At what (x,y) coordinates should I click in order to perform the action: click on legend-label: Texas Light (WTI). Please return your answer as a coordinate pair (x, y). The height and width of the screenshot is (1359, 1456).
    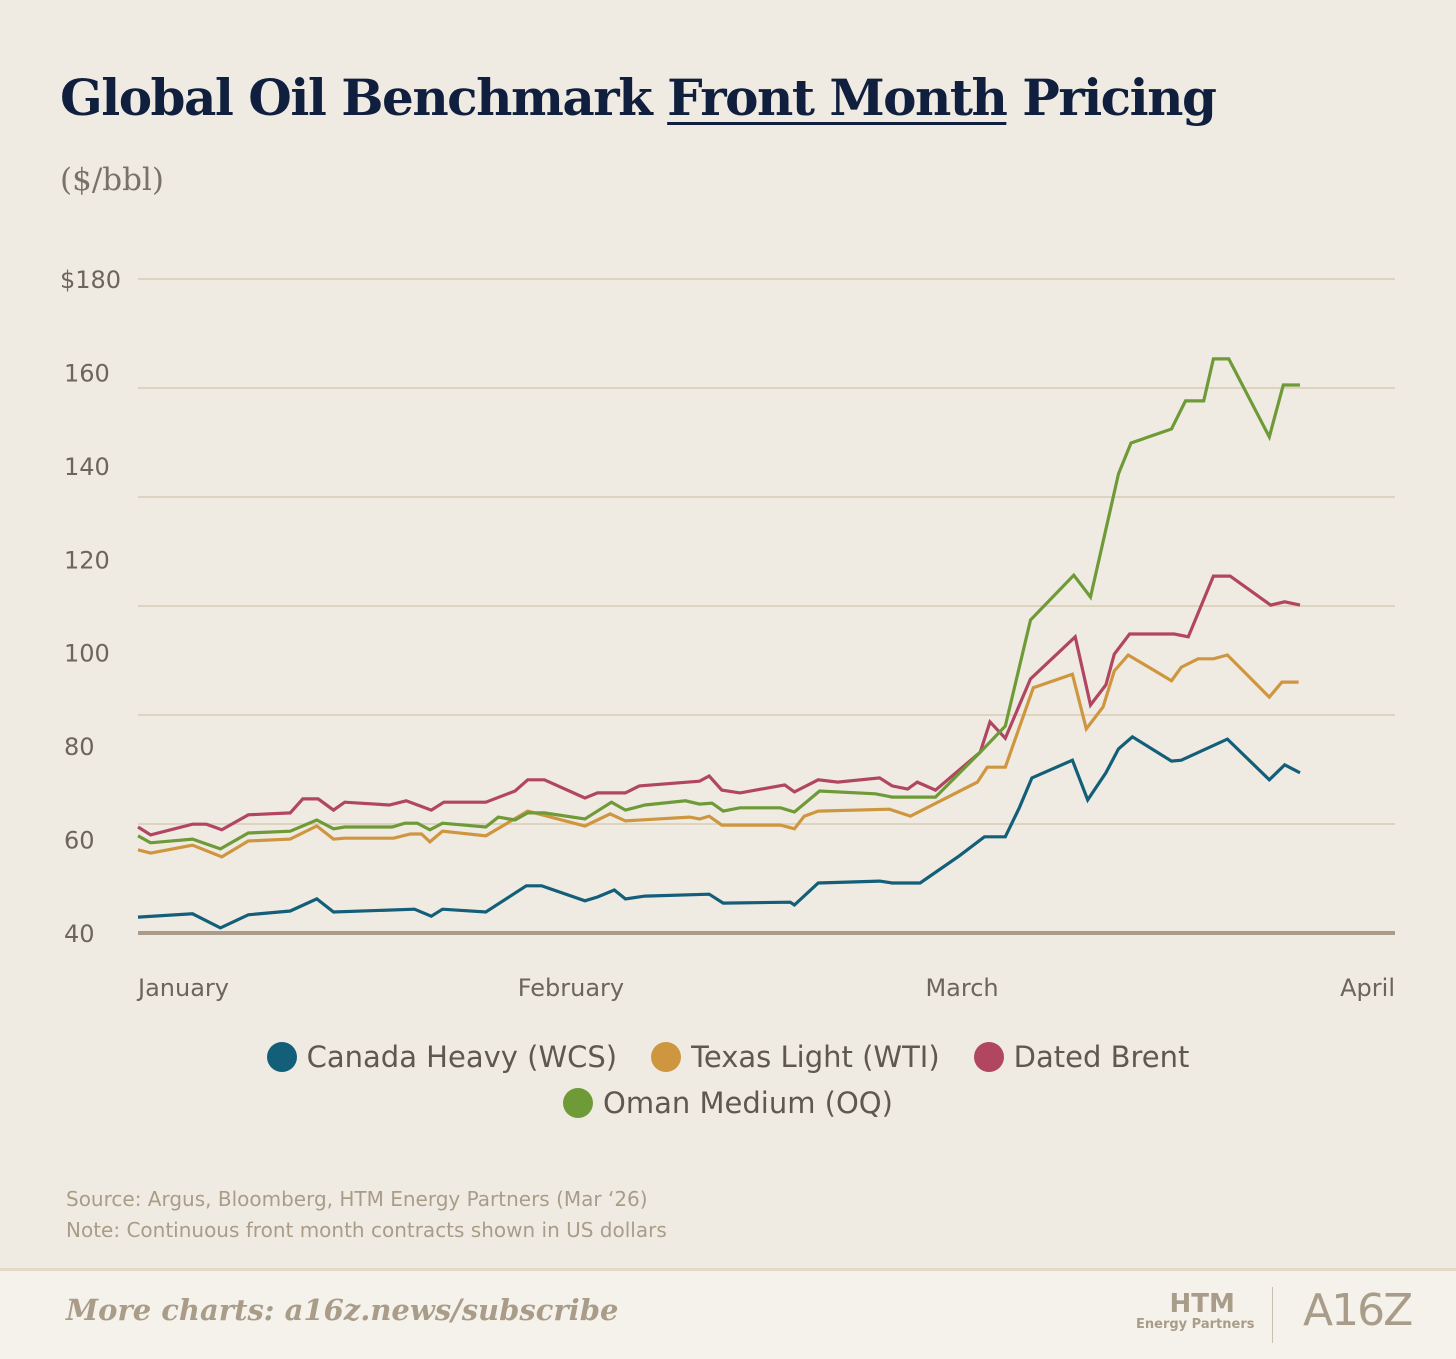
    Looking at the image, I should click on (815, 1057).